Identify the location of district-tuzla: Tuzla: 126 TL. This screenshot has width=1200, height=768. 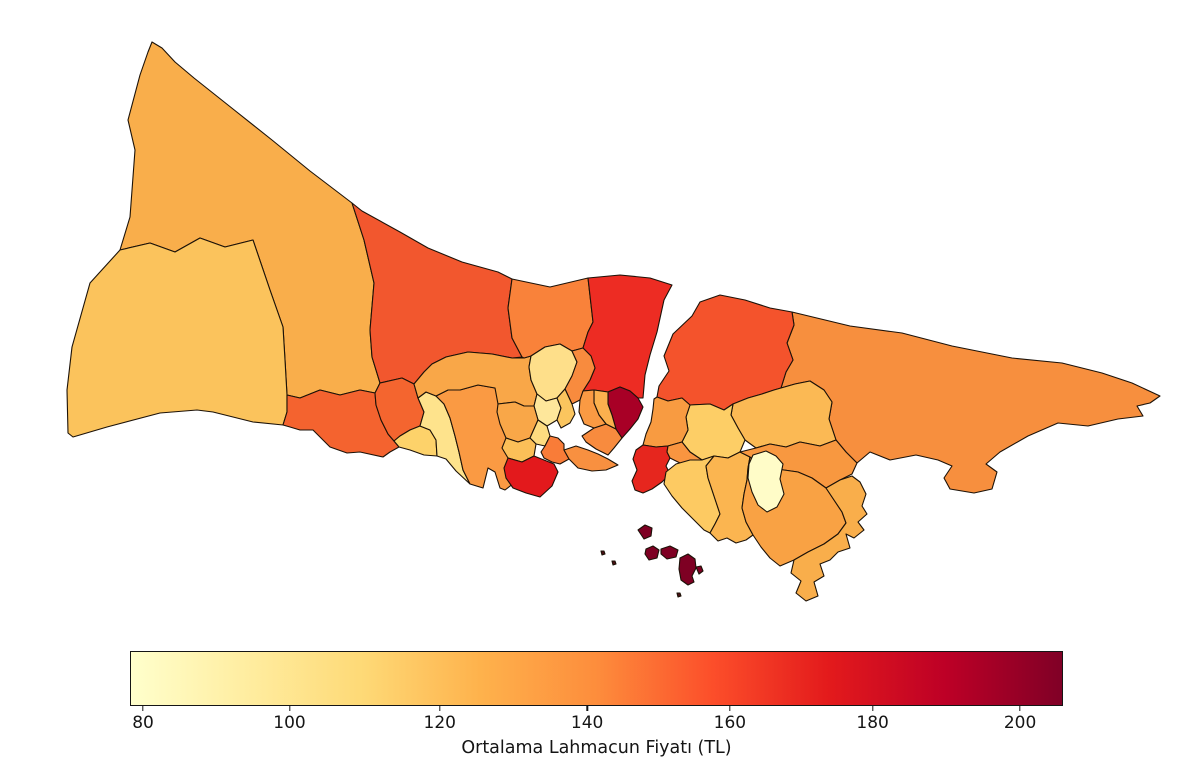
(829, 538).